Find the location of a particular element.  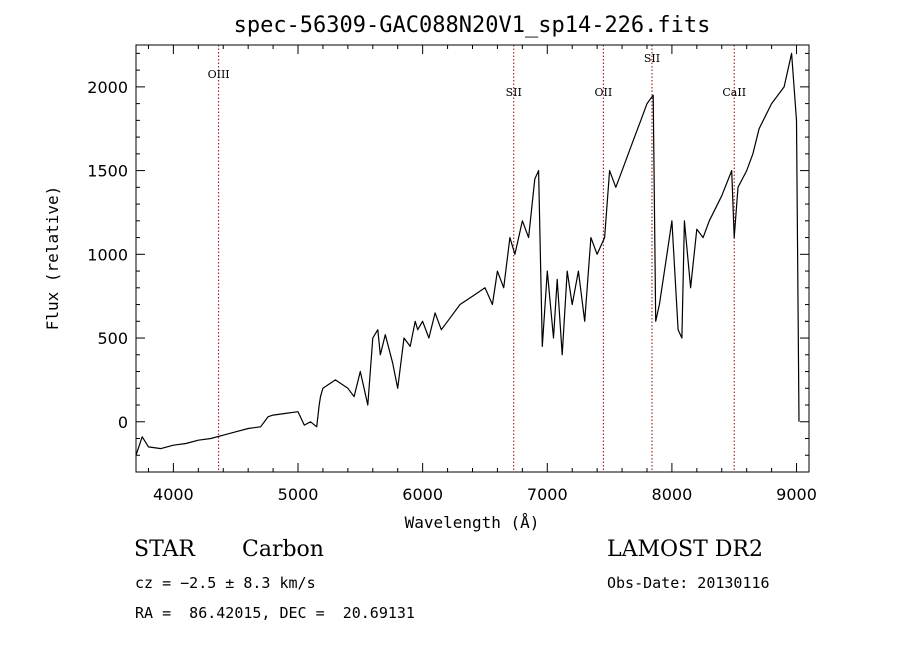

y-tick-label: 2000 is located at coordinates (107, 87).